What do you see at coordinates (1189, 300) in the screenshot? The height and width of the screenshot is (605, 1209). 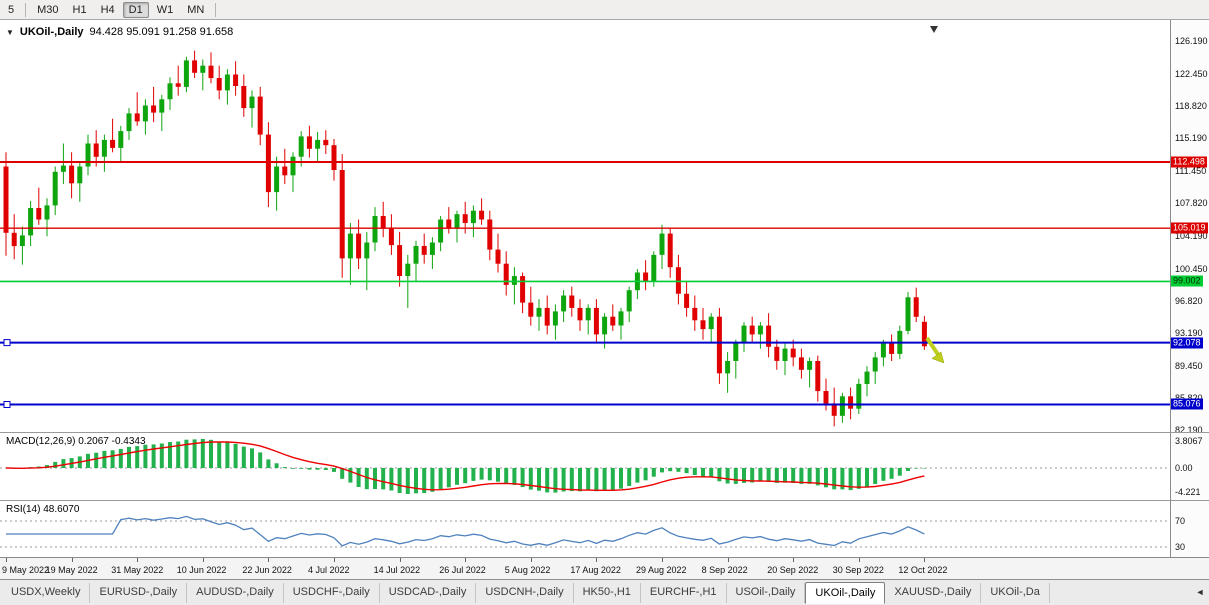 I see `price-axis-tick: 96.820` at bounding box center [1189, 300].